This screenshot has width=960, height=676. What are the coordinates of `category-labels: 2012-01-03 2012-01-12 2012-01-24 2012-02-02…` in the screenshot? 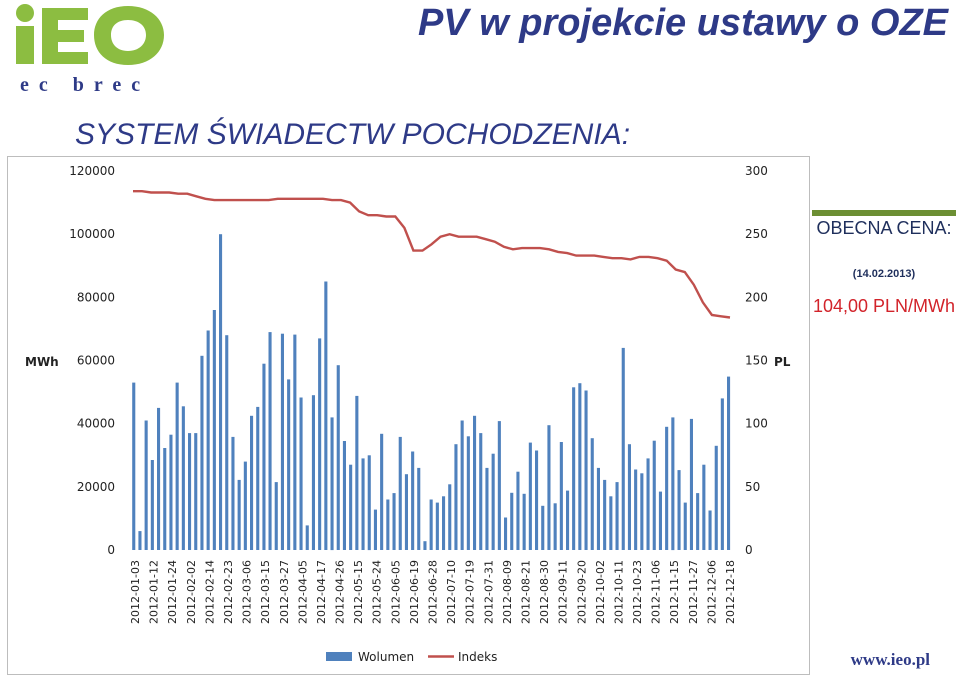 It's located at (433, 592).